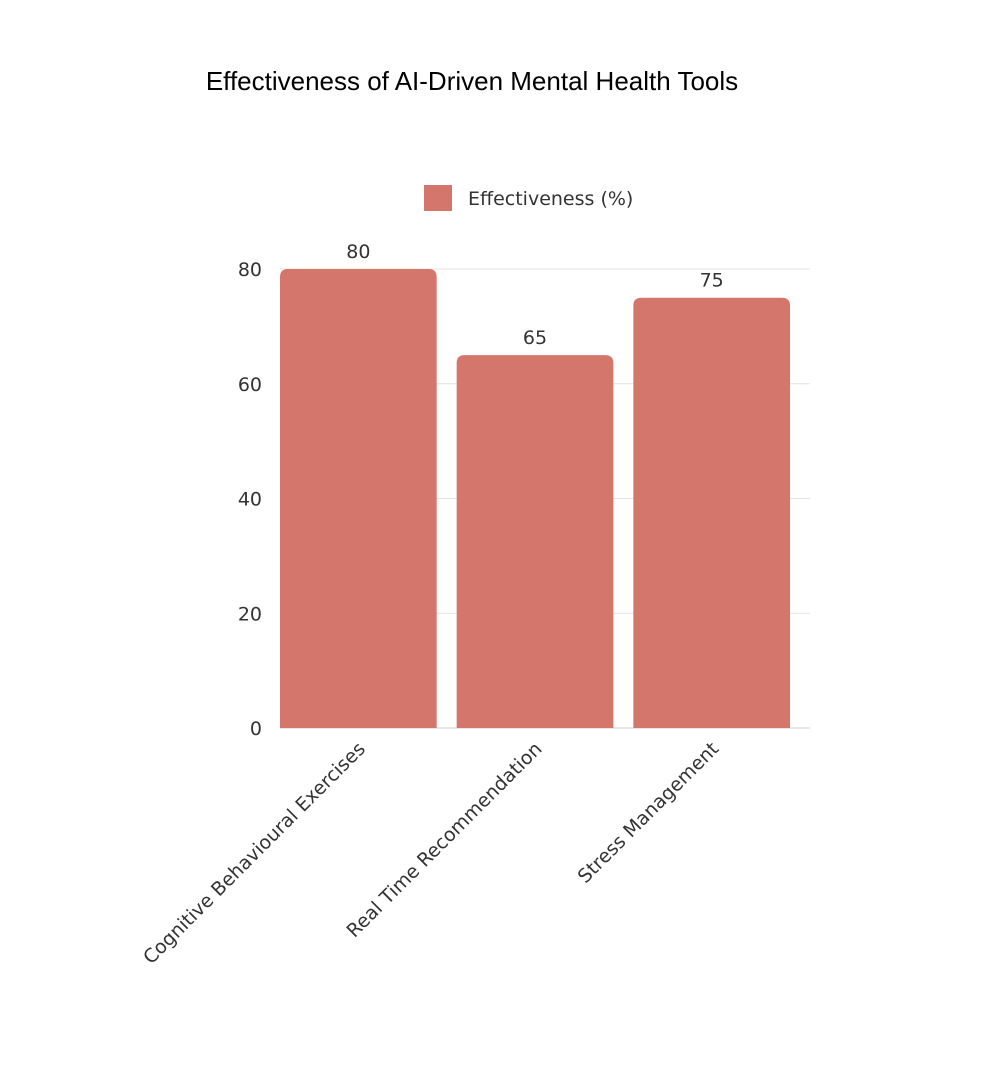  Describe the element at coordinates (256, 729) in the screenshot. I see `y-tick-label: 0` at that location.